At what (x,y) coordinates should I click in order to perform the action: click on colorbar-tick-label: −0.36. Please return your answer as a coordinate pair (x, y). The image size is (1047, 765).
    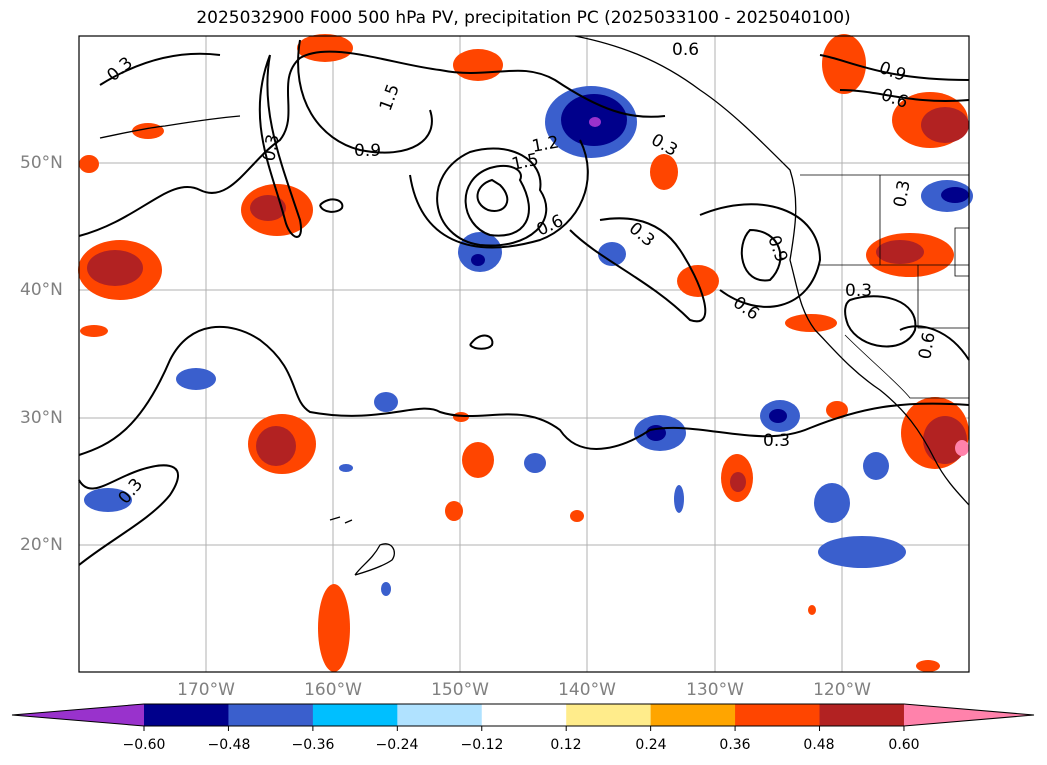
    Looking at the image, I should click on (313, 745).